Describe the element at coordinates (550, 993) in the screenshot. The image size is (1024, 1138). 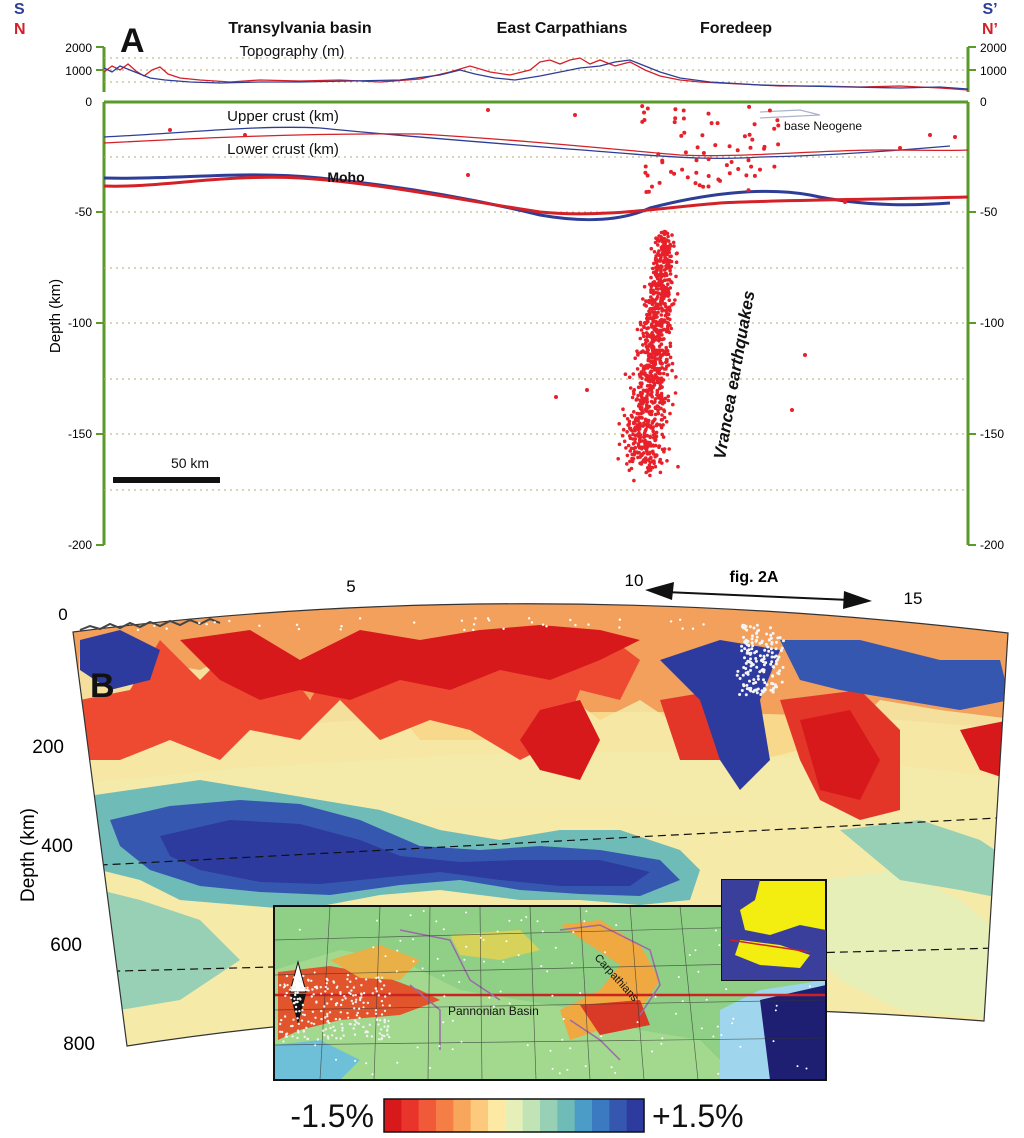
I see `inset-map: Carpathians Pannonian Basin` at that location.